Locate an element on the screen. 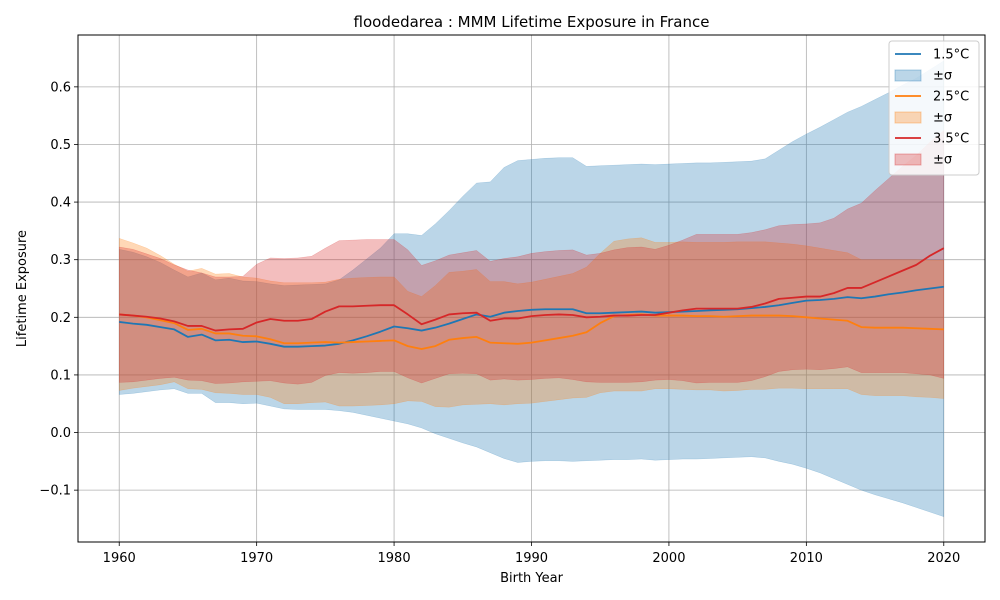  x-axis-label: Birth Year is located at coordinates (532, 578).